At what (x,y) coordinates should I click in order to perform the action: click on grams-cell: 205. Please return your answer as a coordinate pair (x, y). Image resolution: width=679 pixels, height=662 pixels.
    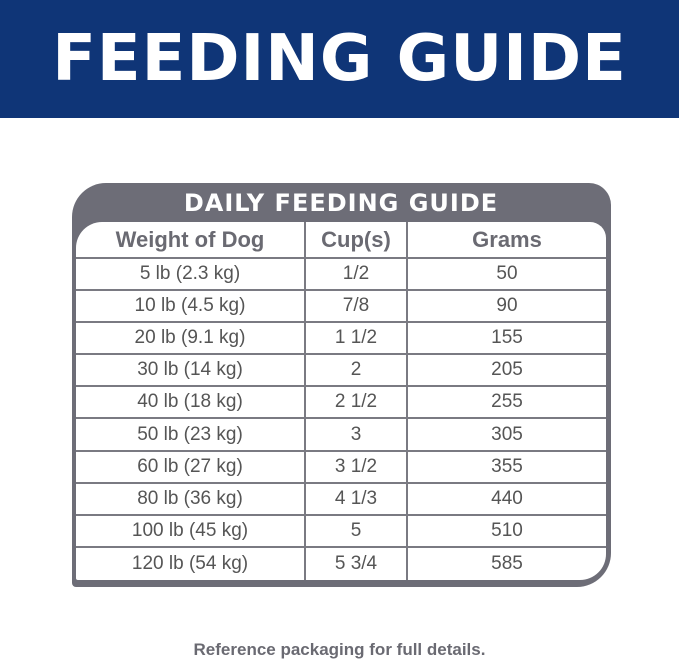
    Looking at the image, I should click on (507, 371).